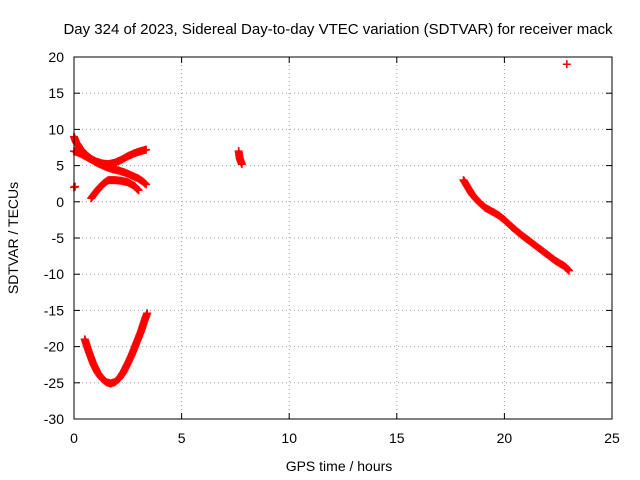 The height and width of the screenshot is (480, 640). Describe the element at coordinates (516, 225) in the screenshot. I see `series-long-descending-arc` at that location.